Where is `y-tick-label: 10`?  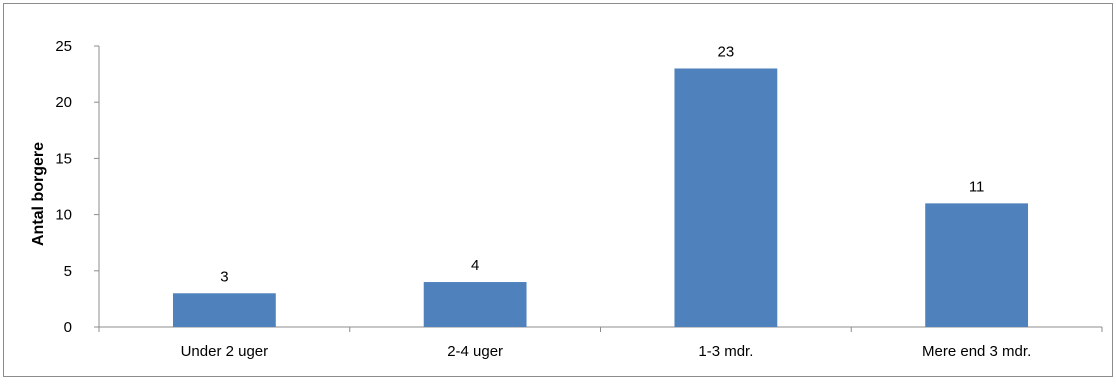 y-tick-label: 10 is located at coordinates (63, 215).